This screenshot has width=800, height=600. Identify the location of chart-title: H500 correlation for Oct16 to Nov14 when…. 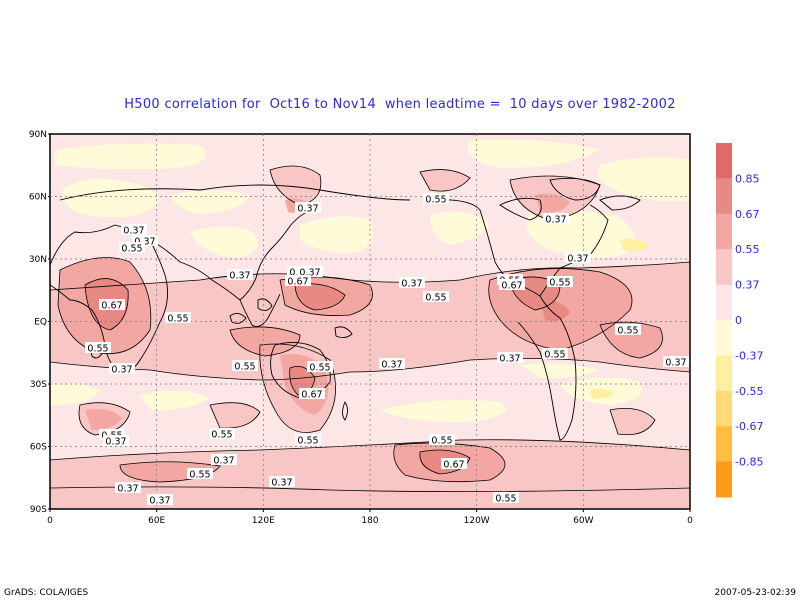
(400, 104).